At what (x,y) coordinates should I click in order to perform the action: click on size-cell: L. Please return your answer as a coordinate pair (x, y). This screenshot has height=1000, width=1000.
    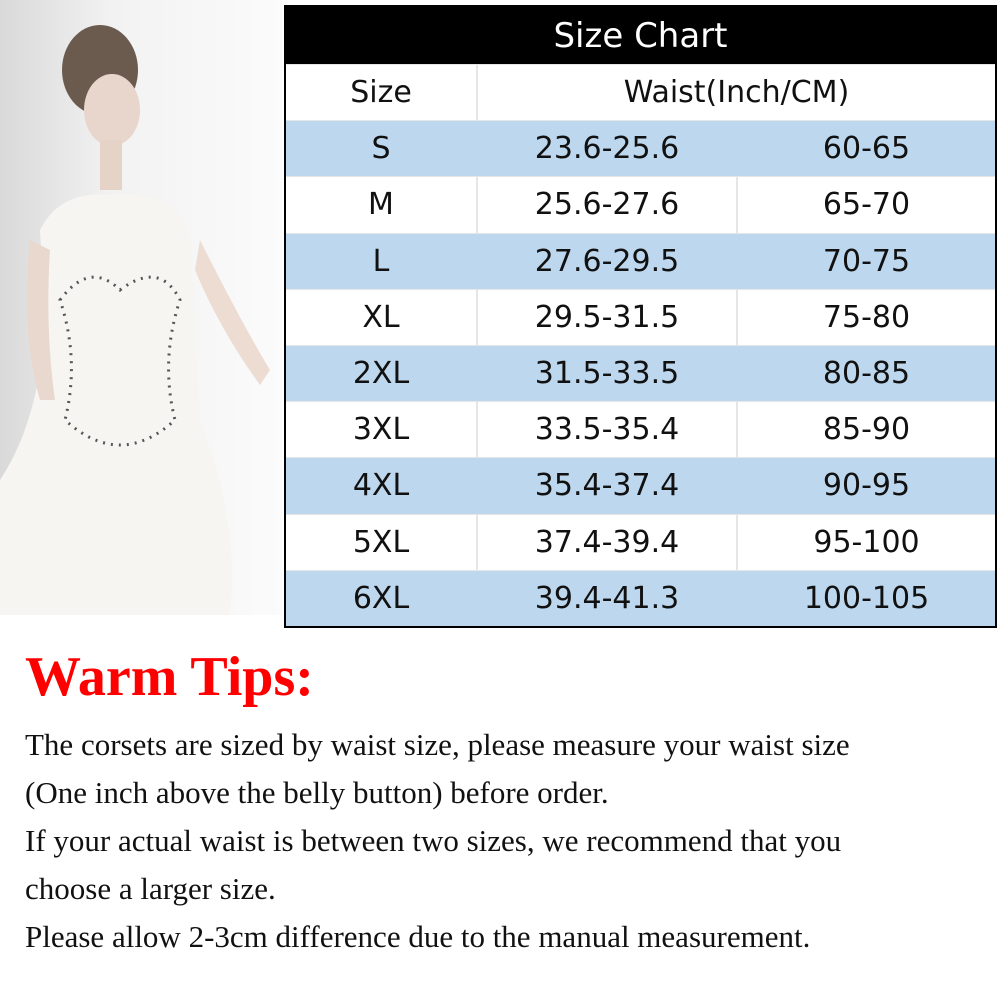
    Looking at the image, I should click on (382, 261).